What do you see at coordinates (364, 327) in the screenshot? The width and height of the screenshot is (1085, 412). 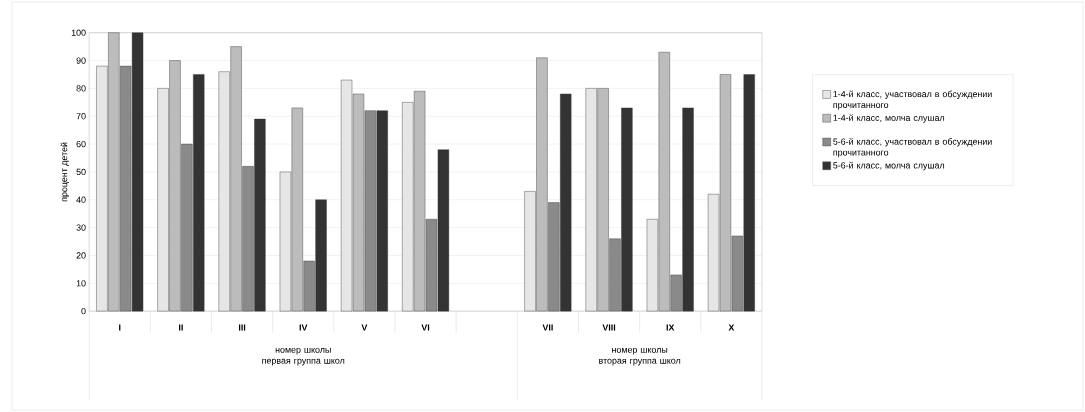 I see `x-tick-label: V` at bounding box center [364, 327].